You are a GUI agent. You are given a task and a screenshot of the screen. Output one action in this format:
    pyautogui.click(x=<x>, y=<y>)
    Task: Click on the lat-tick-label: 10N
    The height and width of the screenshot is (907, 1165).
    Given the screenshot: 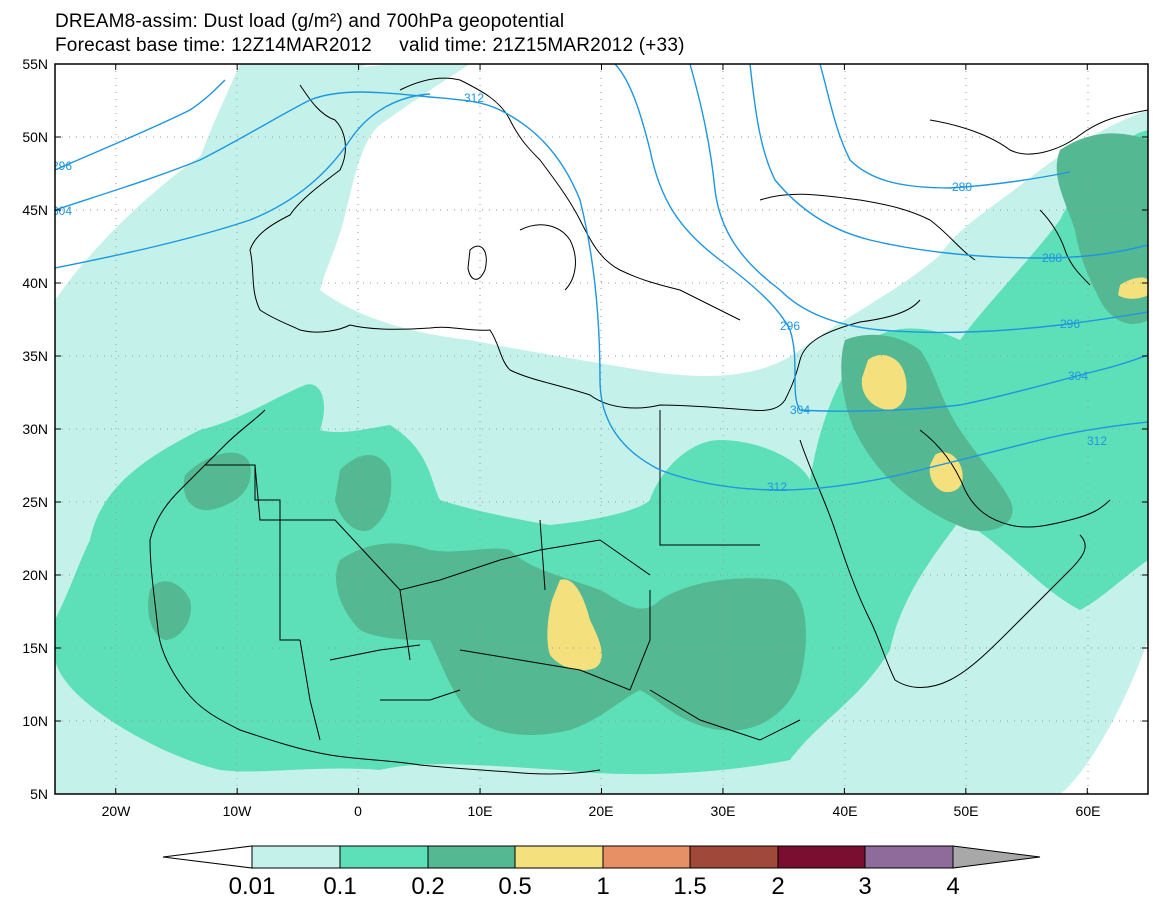 What is the action you would take?
    pyautogui.click(x=35, y=721)
    